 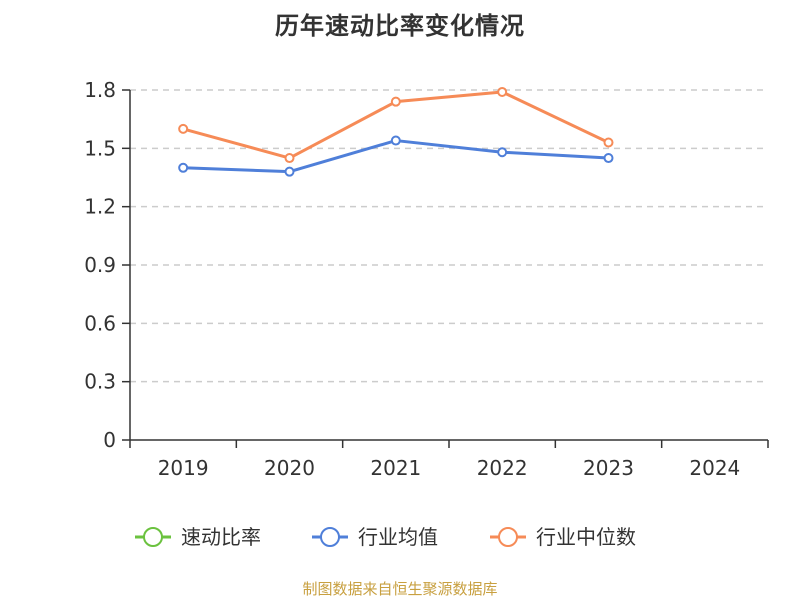 What do you see at coordinates (100, 207) in the screenshot?
I see `y-tick-label: 1.2` at bounding box center [100, 207].